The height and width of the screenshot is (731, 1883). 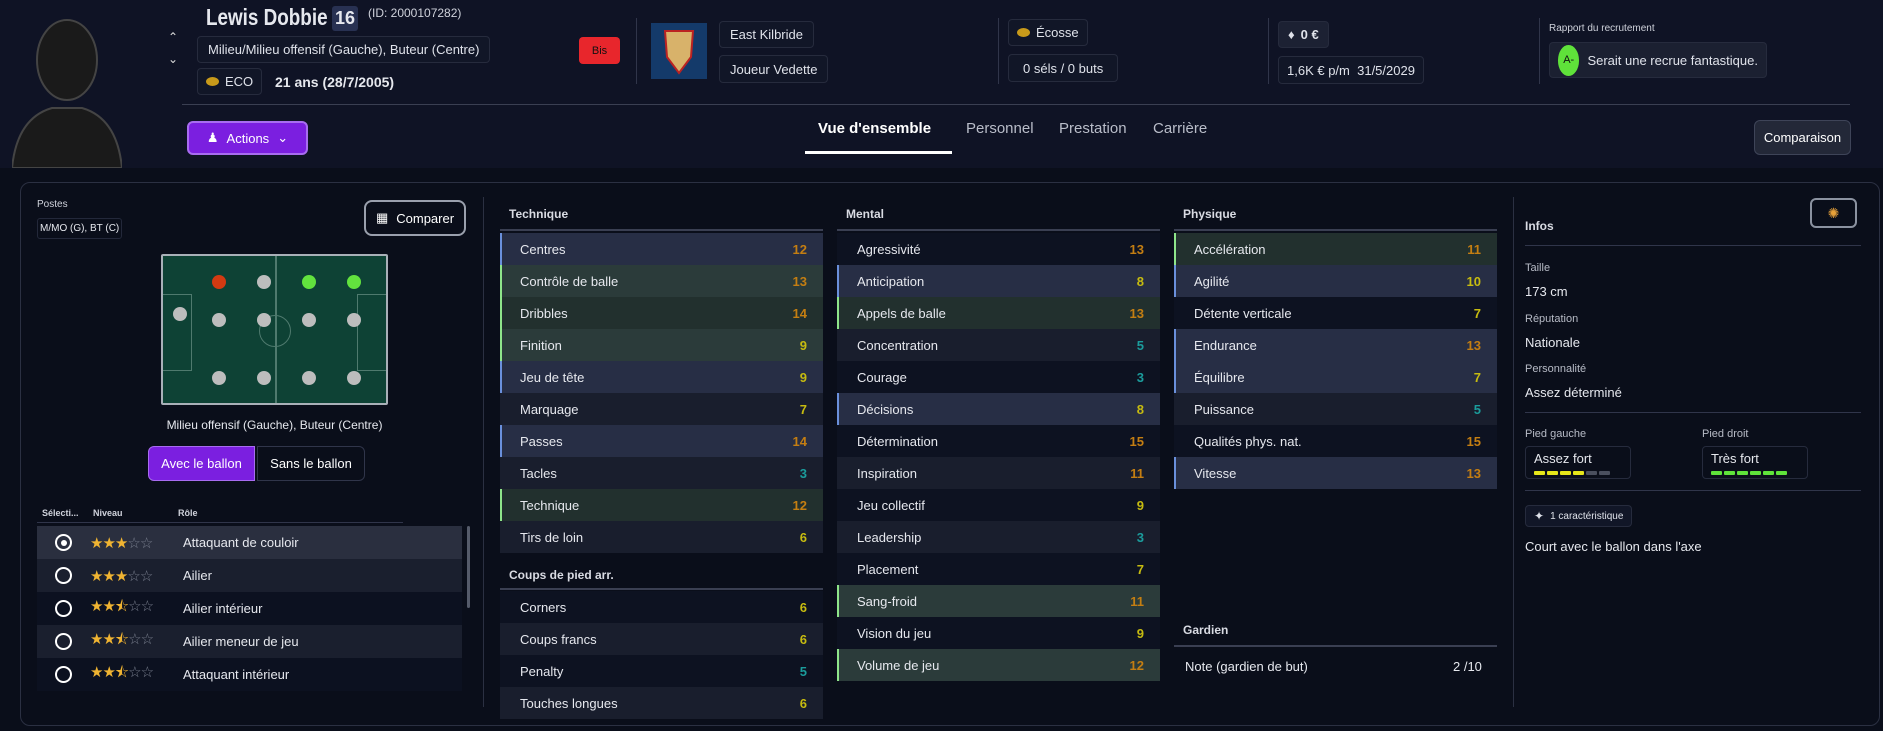 I want to click on column-divider, so click(x=1513, y=452).